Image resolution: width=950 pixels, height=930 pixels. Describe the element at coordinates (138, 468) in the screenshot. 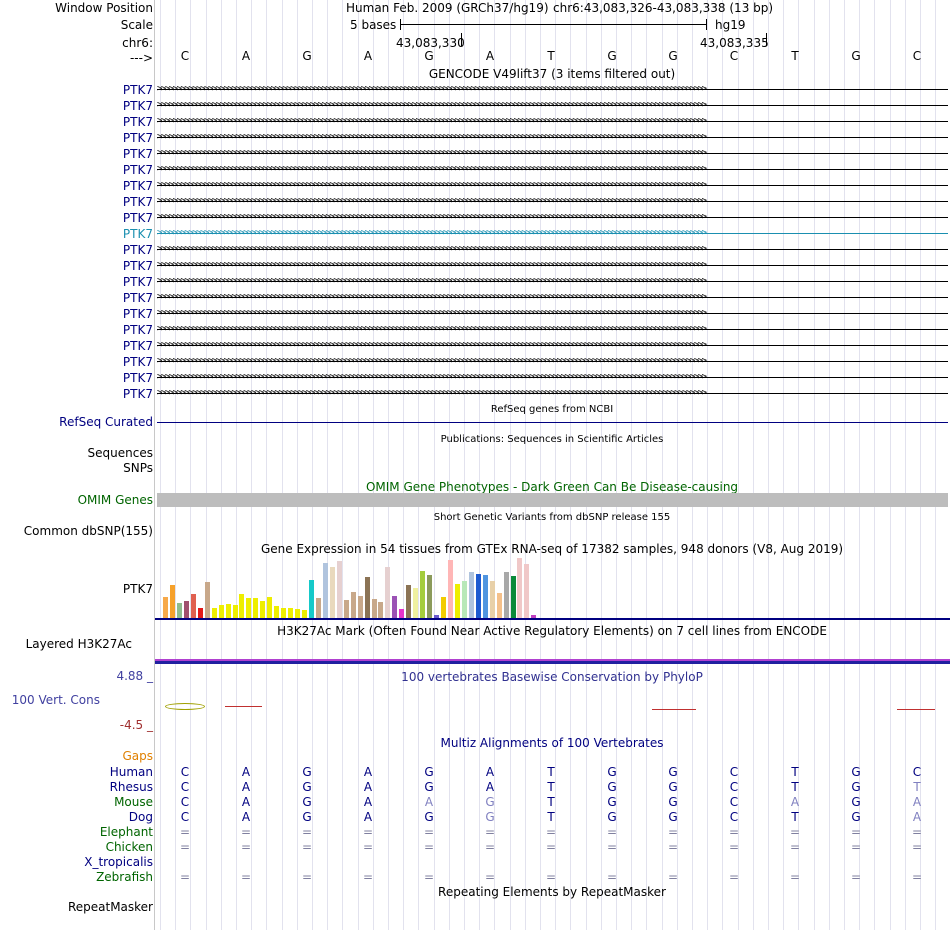

I see `snps-label: SNPs` at that location.